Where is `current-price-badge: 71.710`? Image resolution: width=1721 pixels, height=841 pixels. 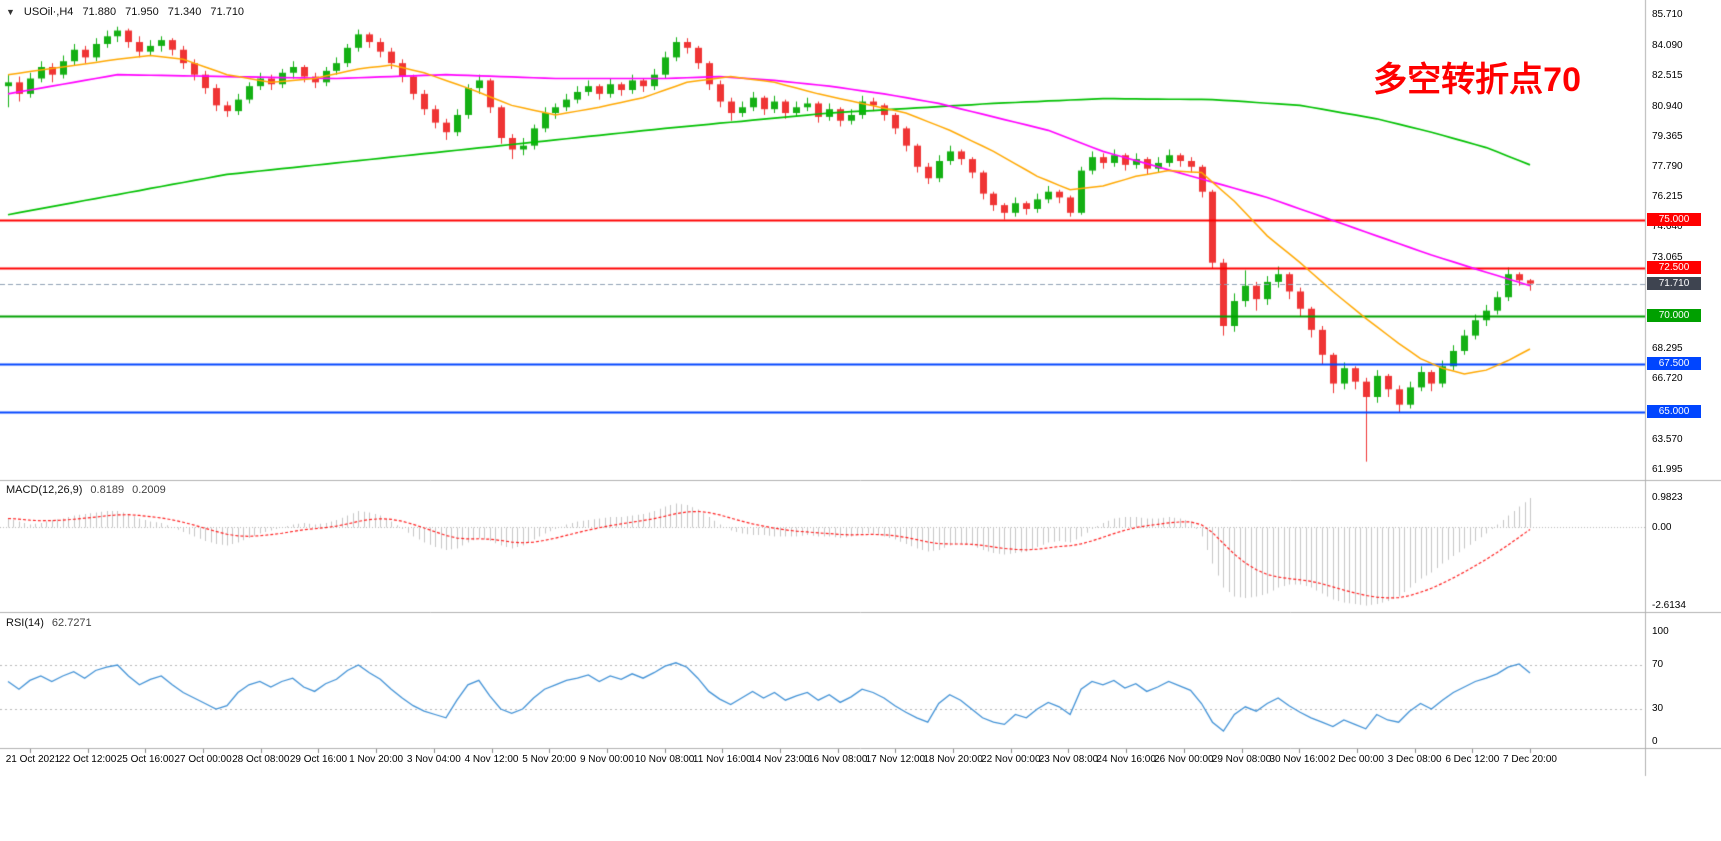 current-price-badge: 71.710 is located at coordinates (1674, 283).